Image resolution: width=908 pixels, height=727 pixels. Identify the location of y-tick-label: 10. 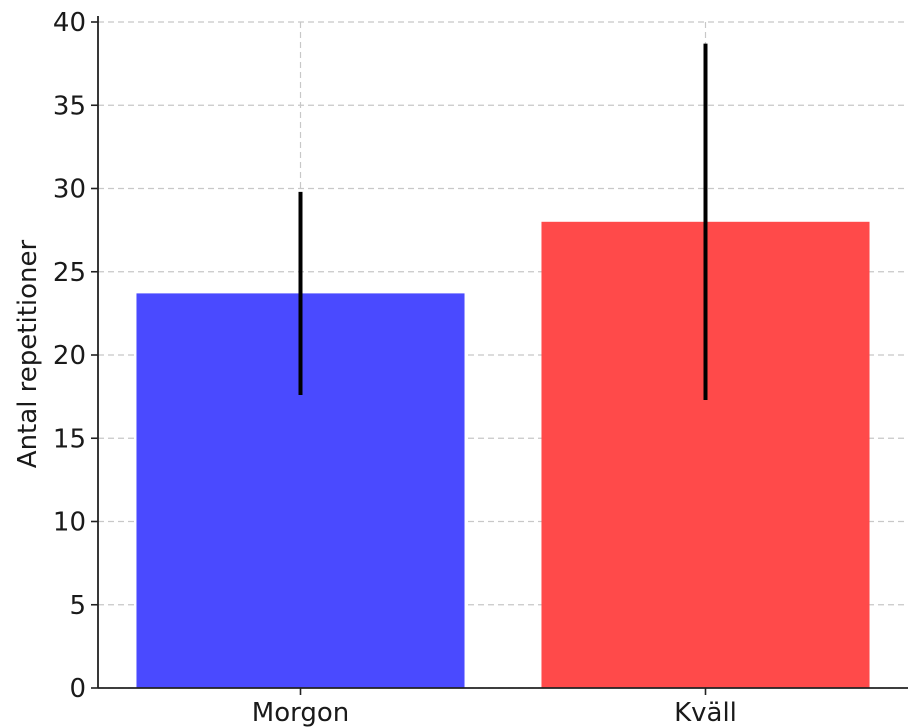
(69, 523).